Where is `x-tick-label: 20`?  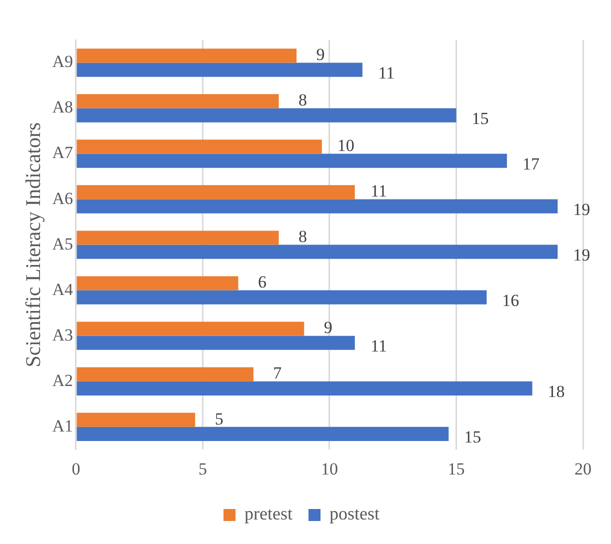
x-tick-label: 20 is located at coordinates (583, 468).